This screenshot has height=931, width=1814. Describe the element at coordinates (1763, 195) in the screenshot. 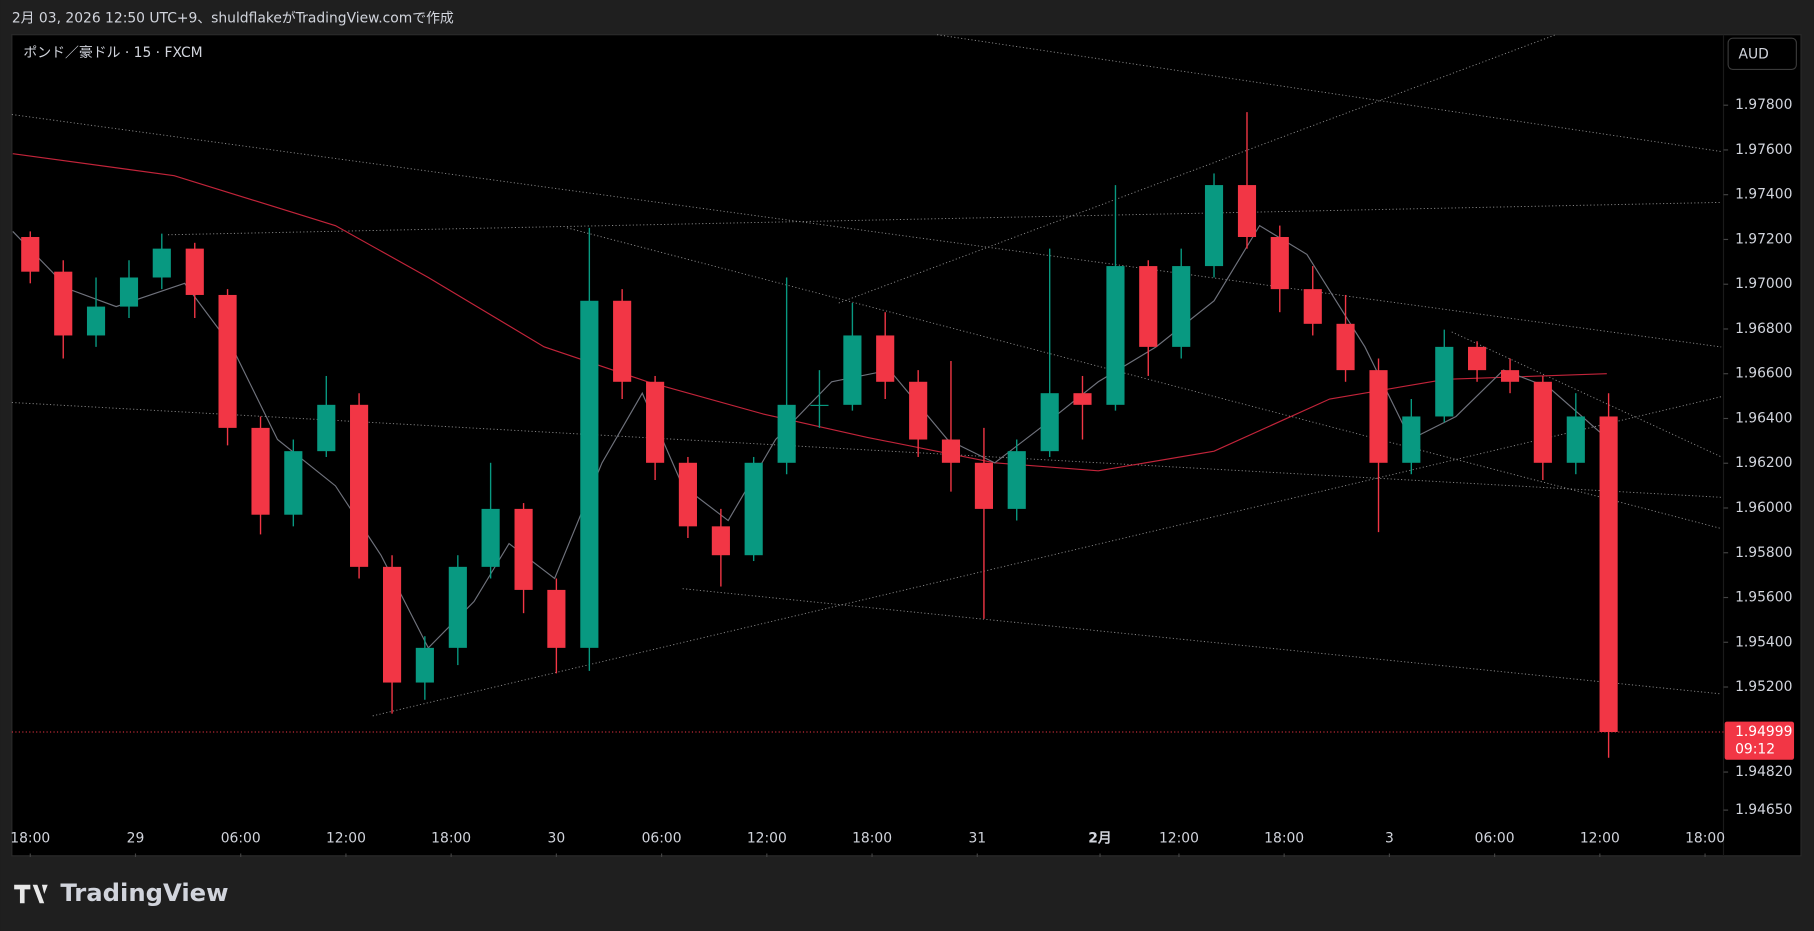

I see `y-tick-label: 1.97400` at that location.